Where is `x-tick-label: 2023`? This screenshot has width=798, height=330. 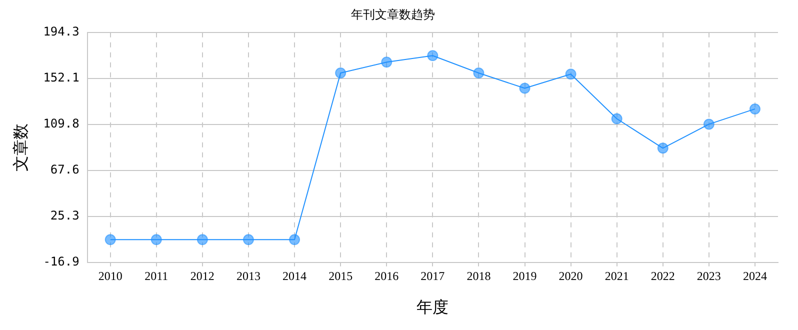 x-tick-label: 2023 is located at coordinates (708, 275).